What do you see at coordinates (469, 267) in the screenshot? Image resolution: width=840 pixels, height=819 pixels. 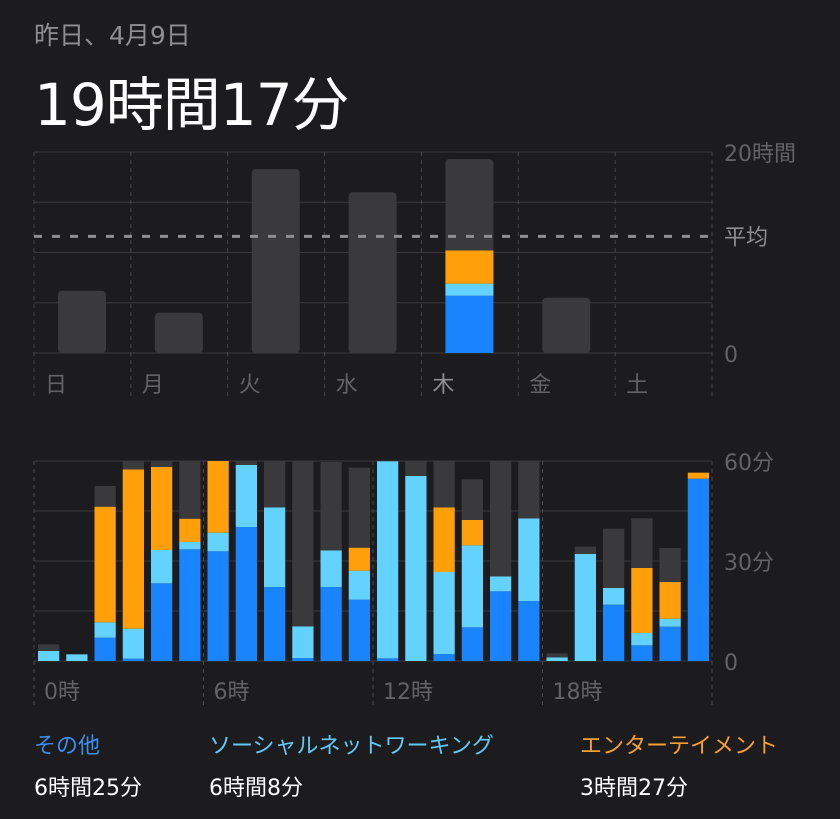 I see `day-segment-entertainment` at bounding box center [469, 267].